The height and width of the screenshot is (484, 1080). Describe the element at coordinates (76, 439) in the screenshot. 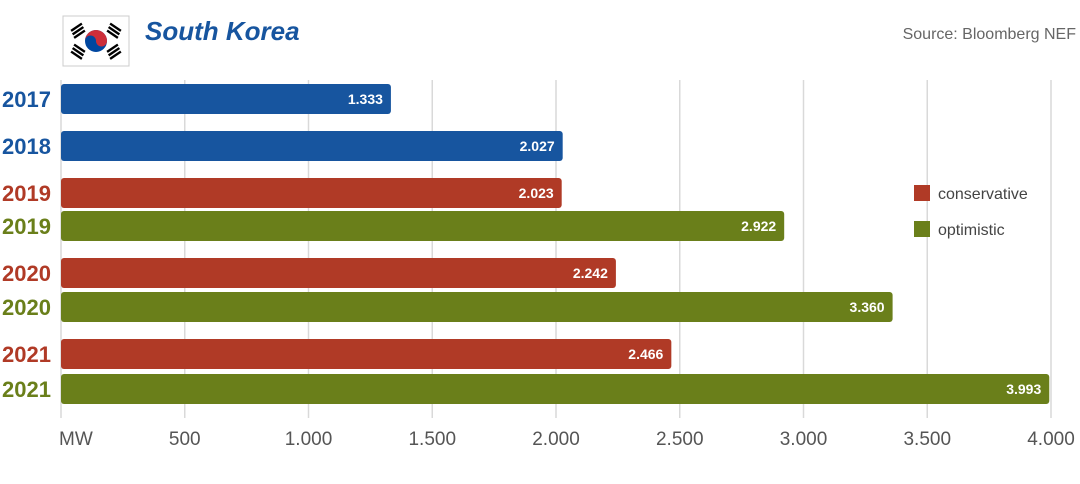

I see `x-tick-label: MW` at that location.